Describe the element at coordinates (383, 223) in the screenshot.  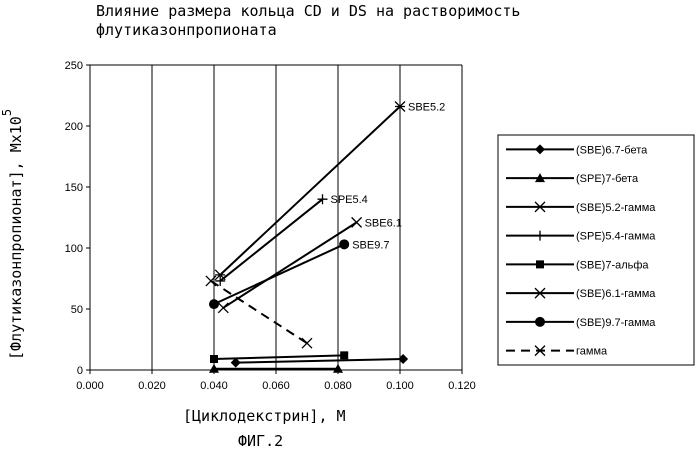
I see `series-end-label: SBE6.1` at that location.